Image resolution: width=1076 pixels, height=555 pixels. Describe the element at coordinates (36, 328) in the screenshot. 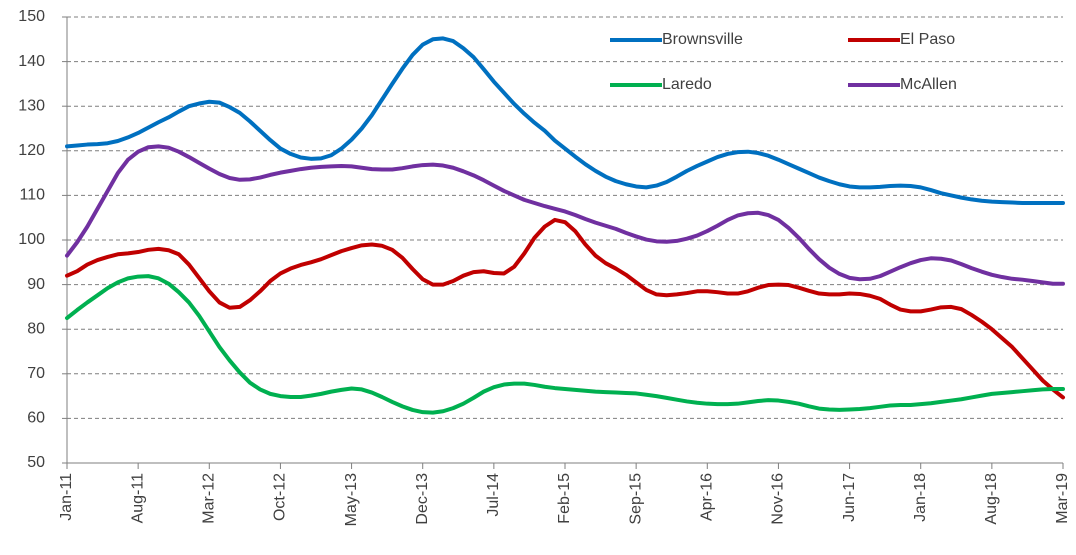

I see `y-tick-label: 80` at that location.